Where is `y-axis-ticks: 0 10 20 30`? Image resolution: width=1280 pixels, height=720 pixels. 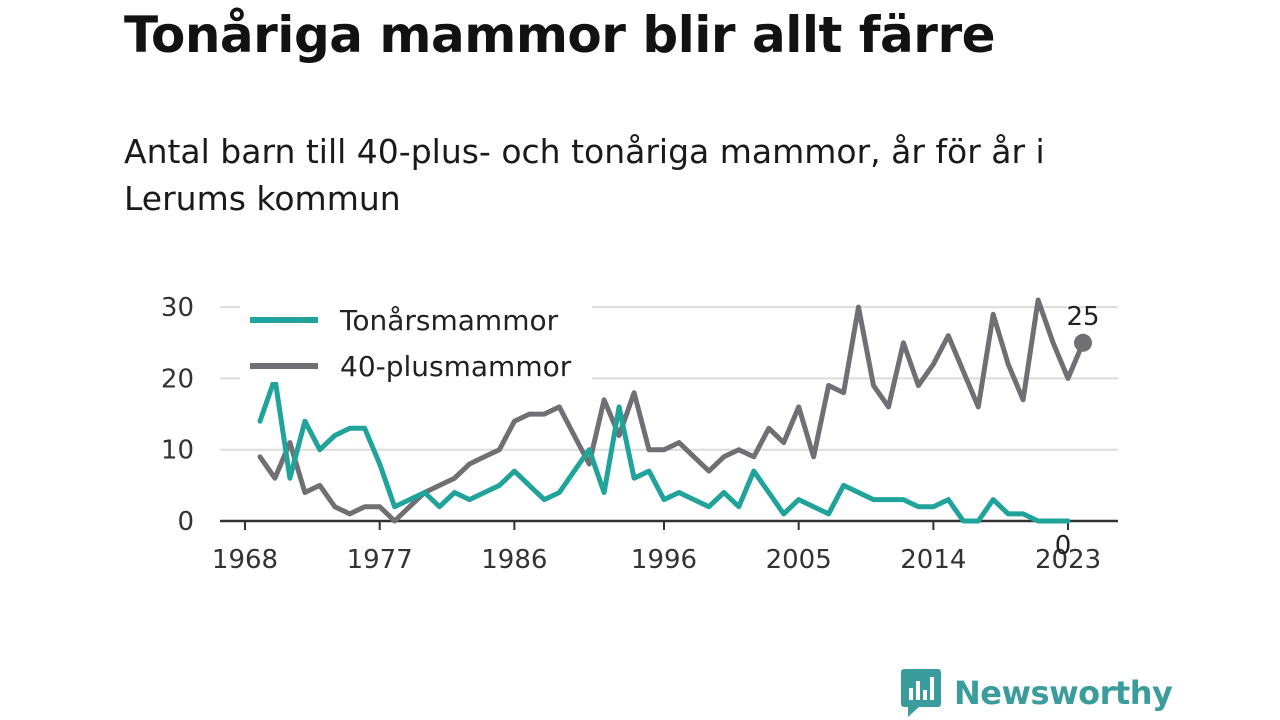 y-axis-ticks: 0 10 20 30 is located at coordinates (177, 415).